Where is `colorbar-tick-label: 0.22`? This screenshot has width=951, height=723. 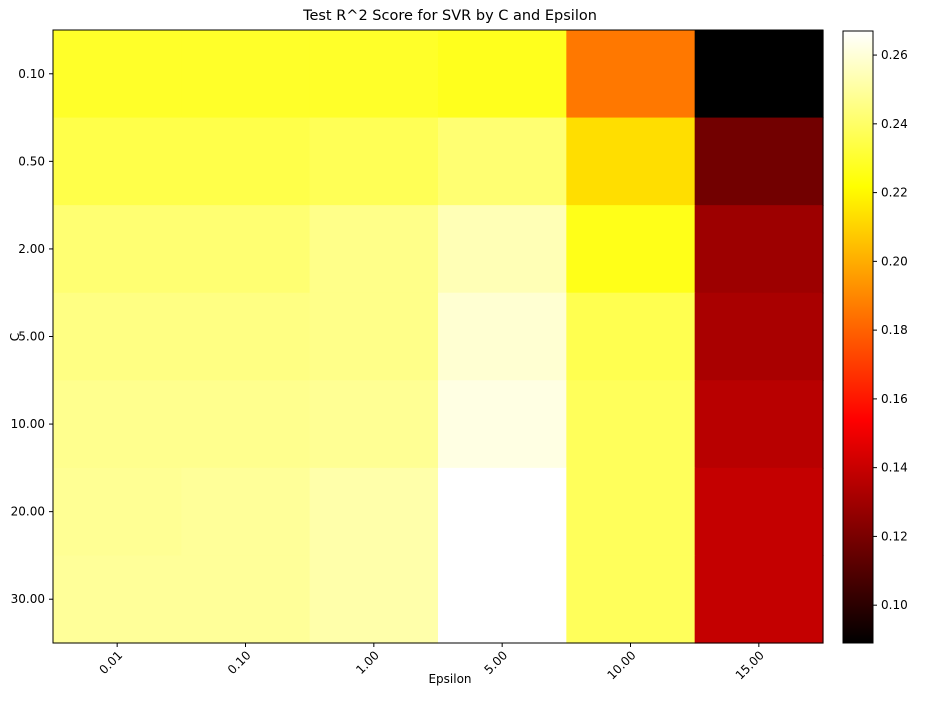
colorbar-tick-label: 0.22 is located at coordinates (894, 193).